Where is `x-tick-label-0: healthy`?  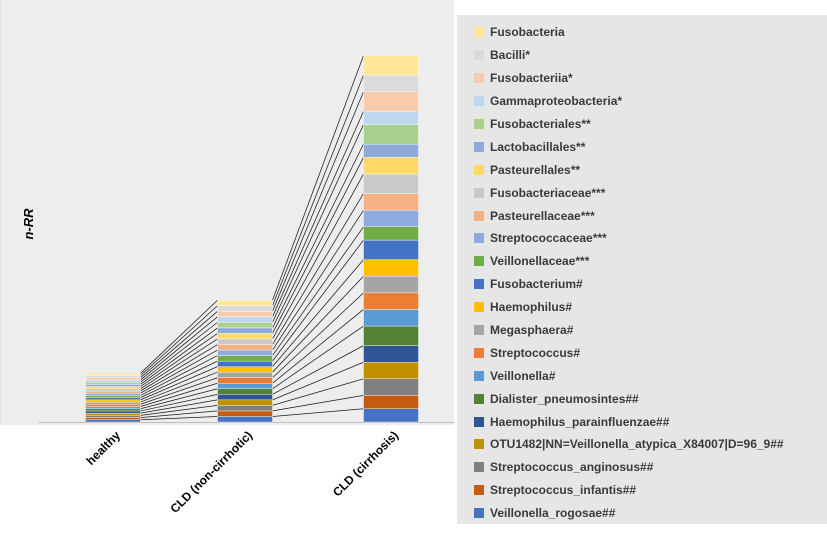 x-tick-label-0: healthy is located at coordinates (104, 448).